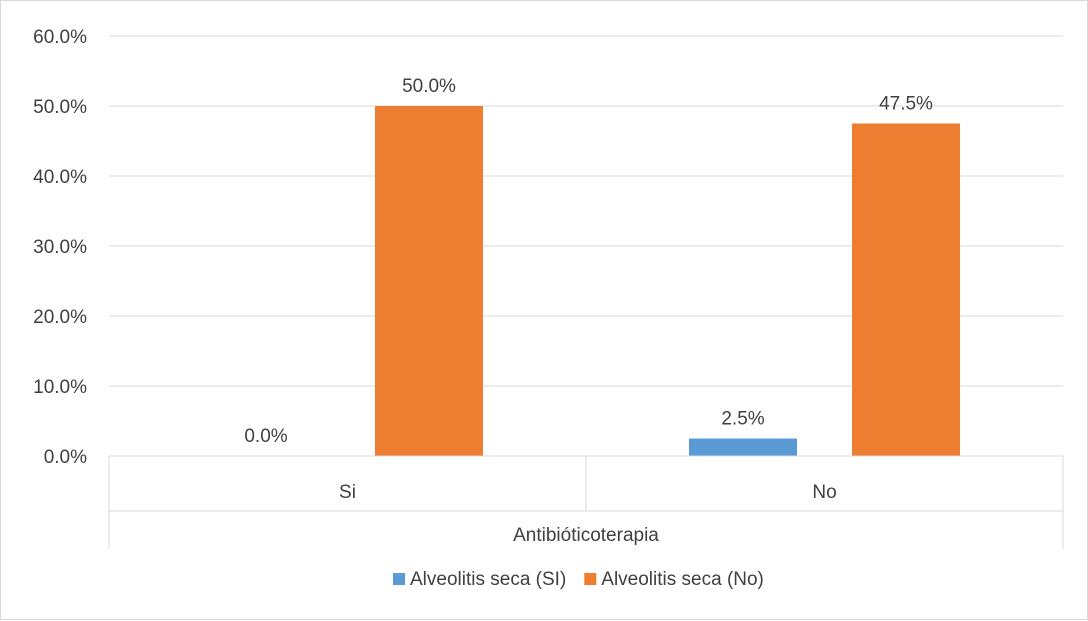  Describe the element at coordinates (60, 37) in the screenshot. I see `y-tick-label: 60.0%` at that location.